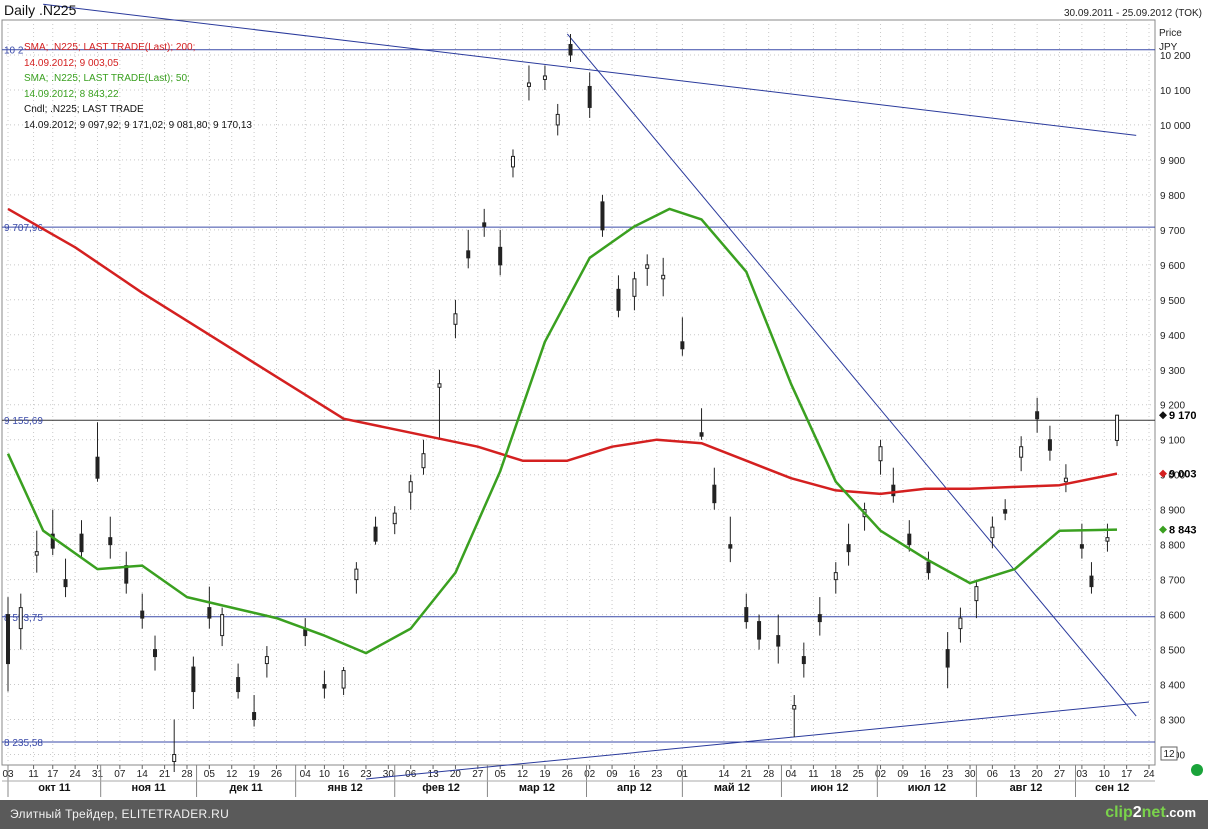 The height and width of the screenshot is (829, 1208). I want to click on y-tick-label: 9 500, so click(1172, 301).